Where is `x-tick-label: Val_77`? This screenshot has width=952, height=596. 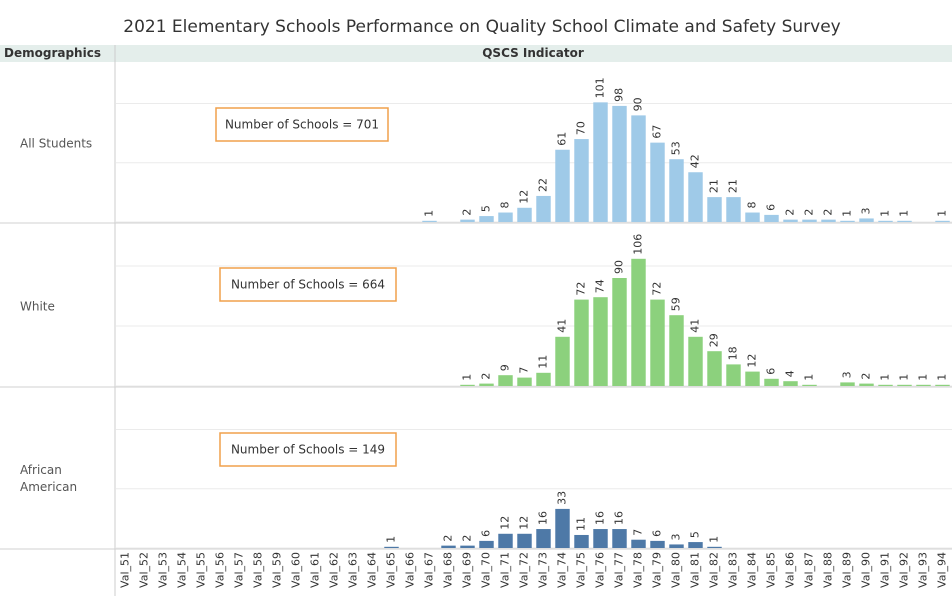
x-tick-label: Val_77 is located at coordinates (619, 570).